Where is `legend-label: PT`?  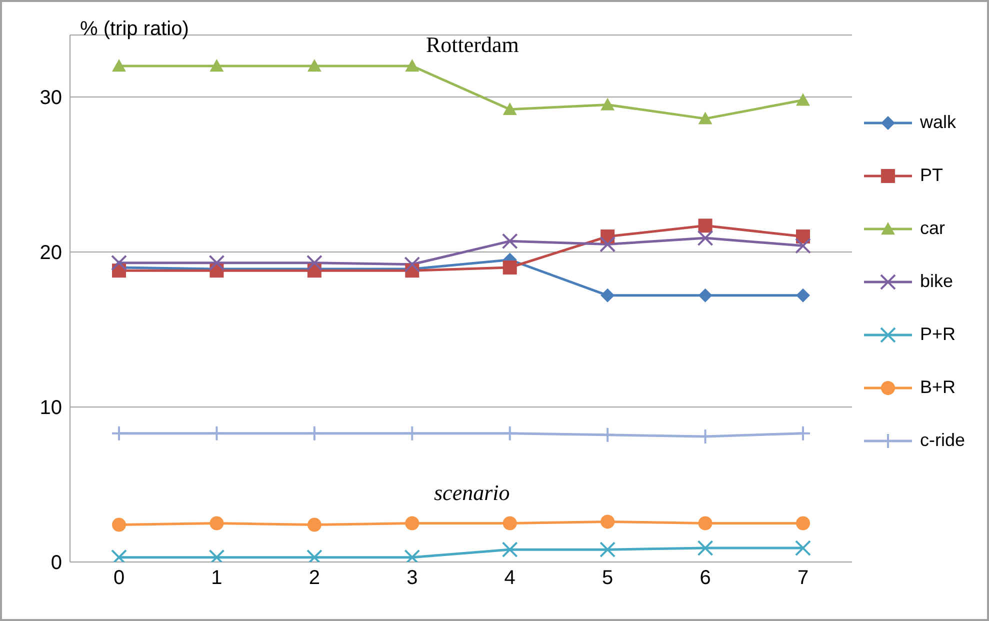
legend-label: PT is located at coordinates (932, 175).